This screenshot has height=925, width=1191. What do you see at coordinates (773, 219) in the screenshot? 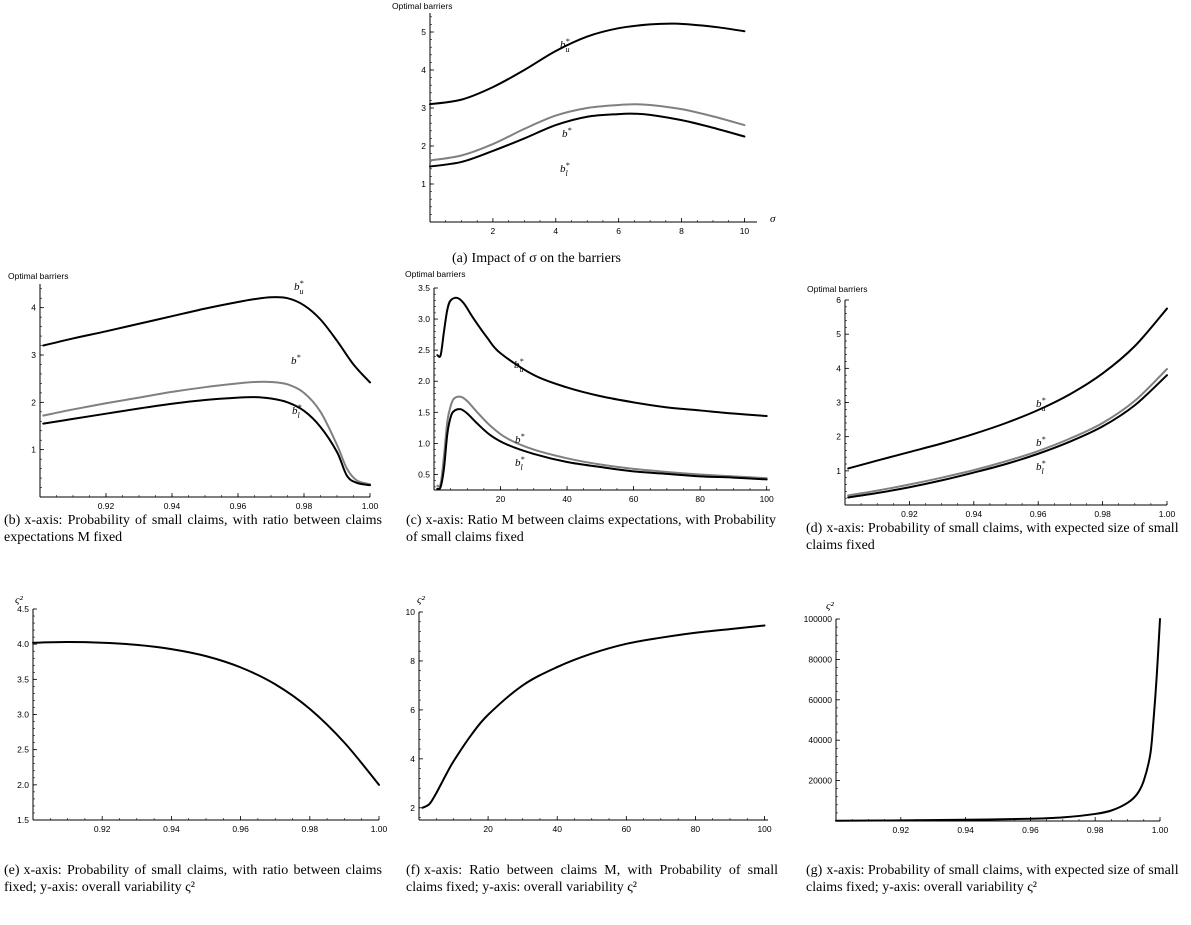
I see `x-axis-label: σ` at bounding box center [773, 219].